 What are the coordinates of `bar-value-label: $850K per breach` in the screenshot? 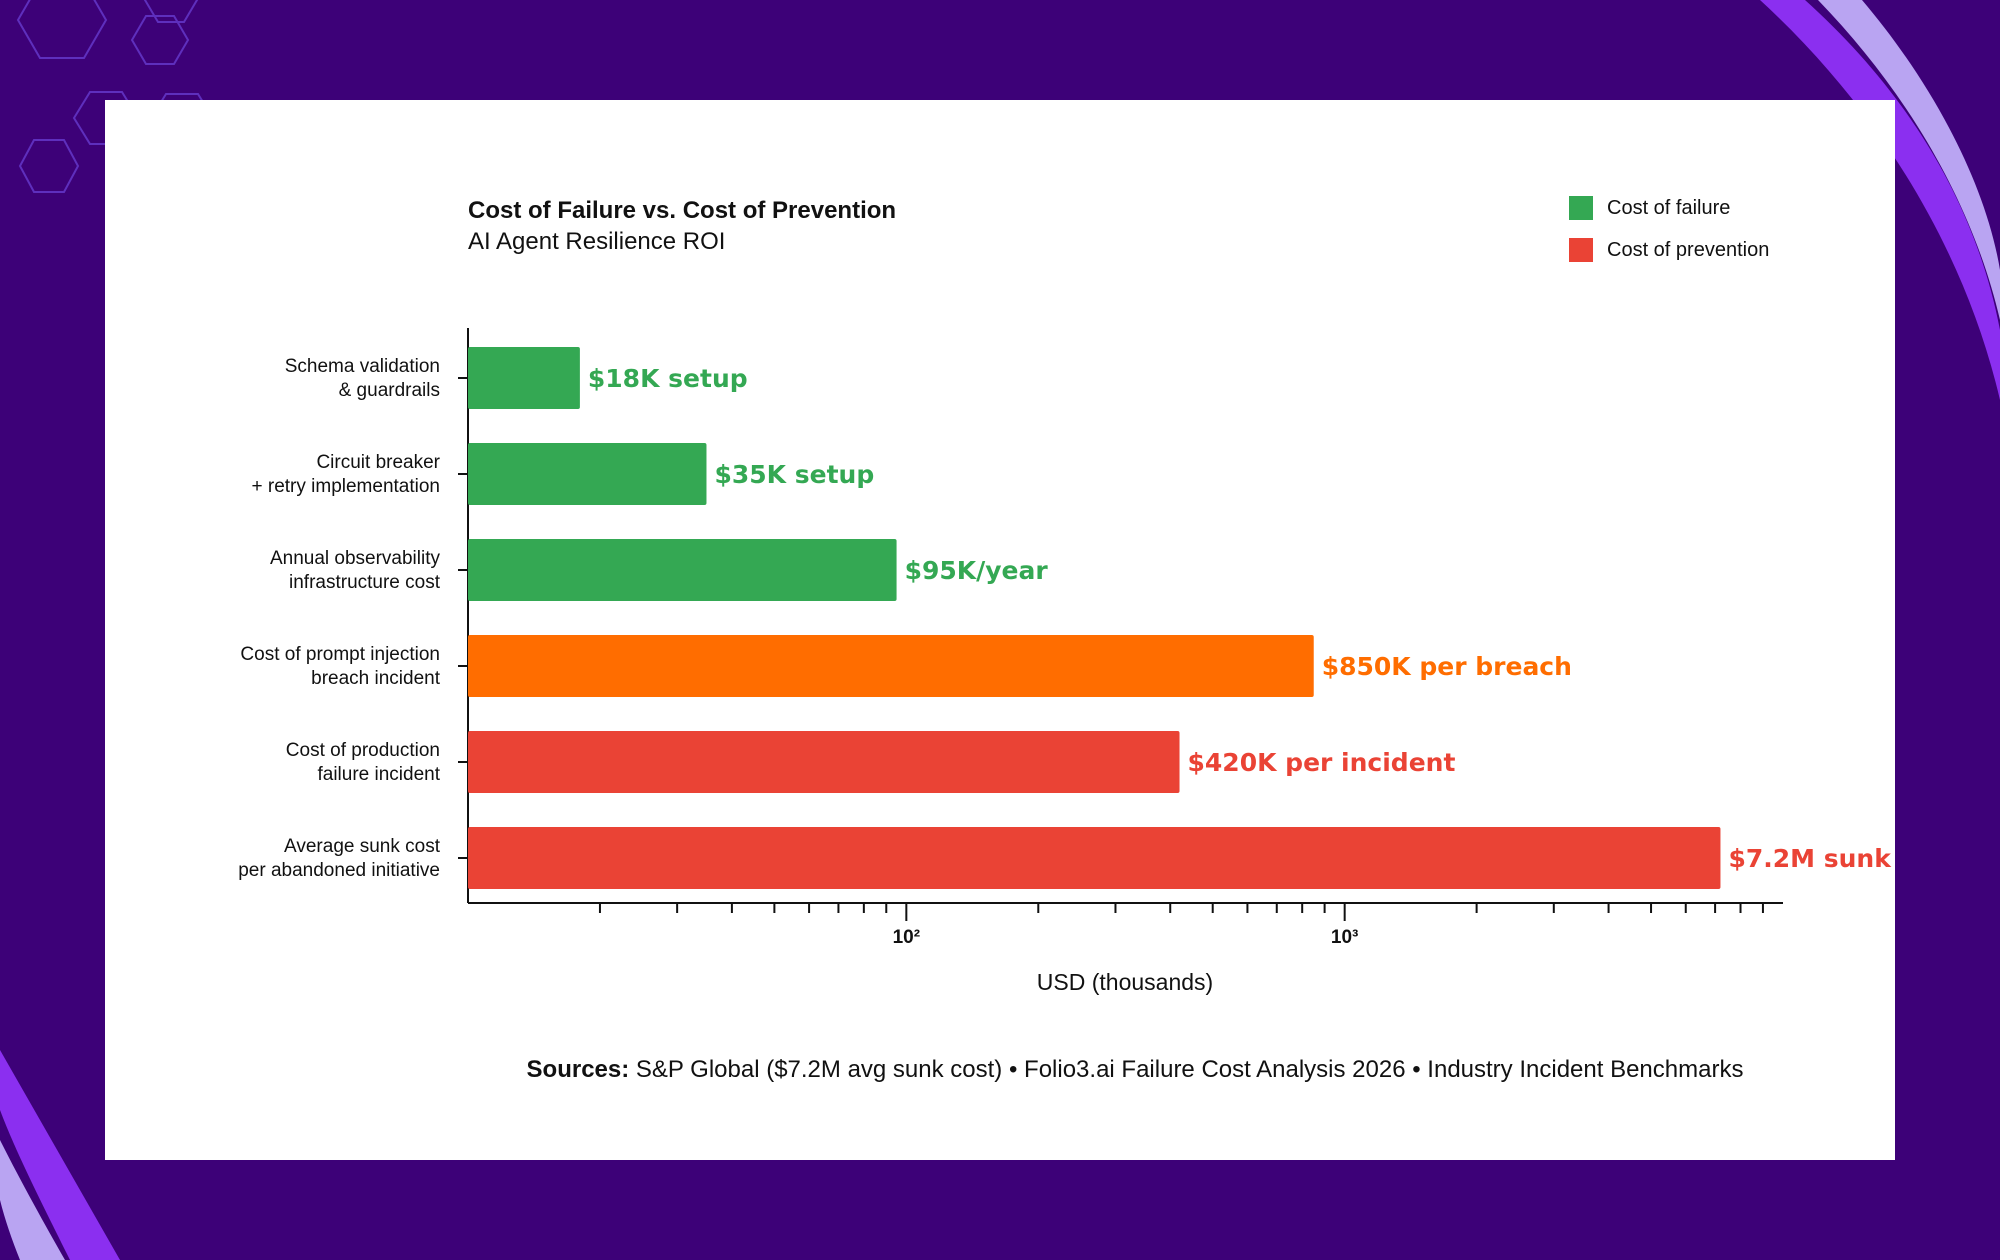 It's located at (1447, 666).